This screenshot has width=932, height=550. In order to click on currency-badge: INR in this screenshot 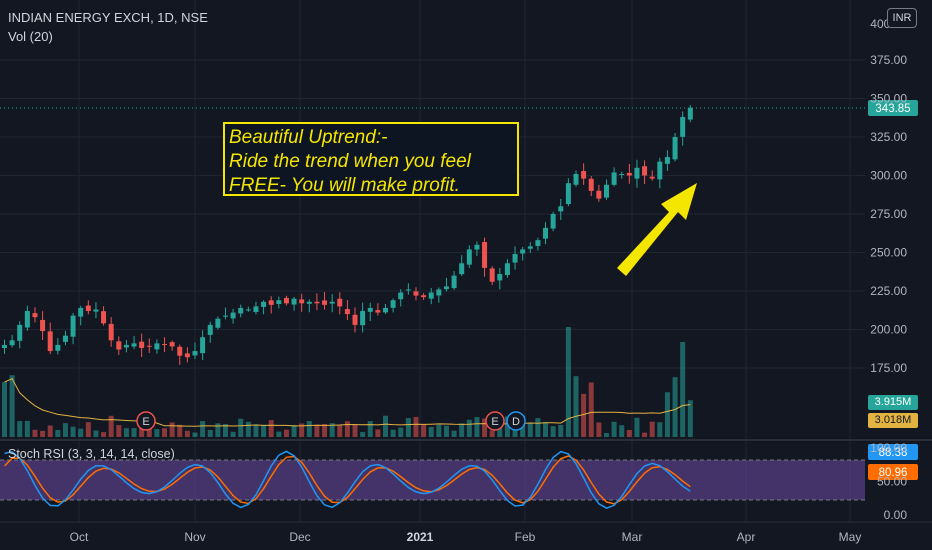, I will do `click(902, 18)`.